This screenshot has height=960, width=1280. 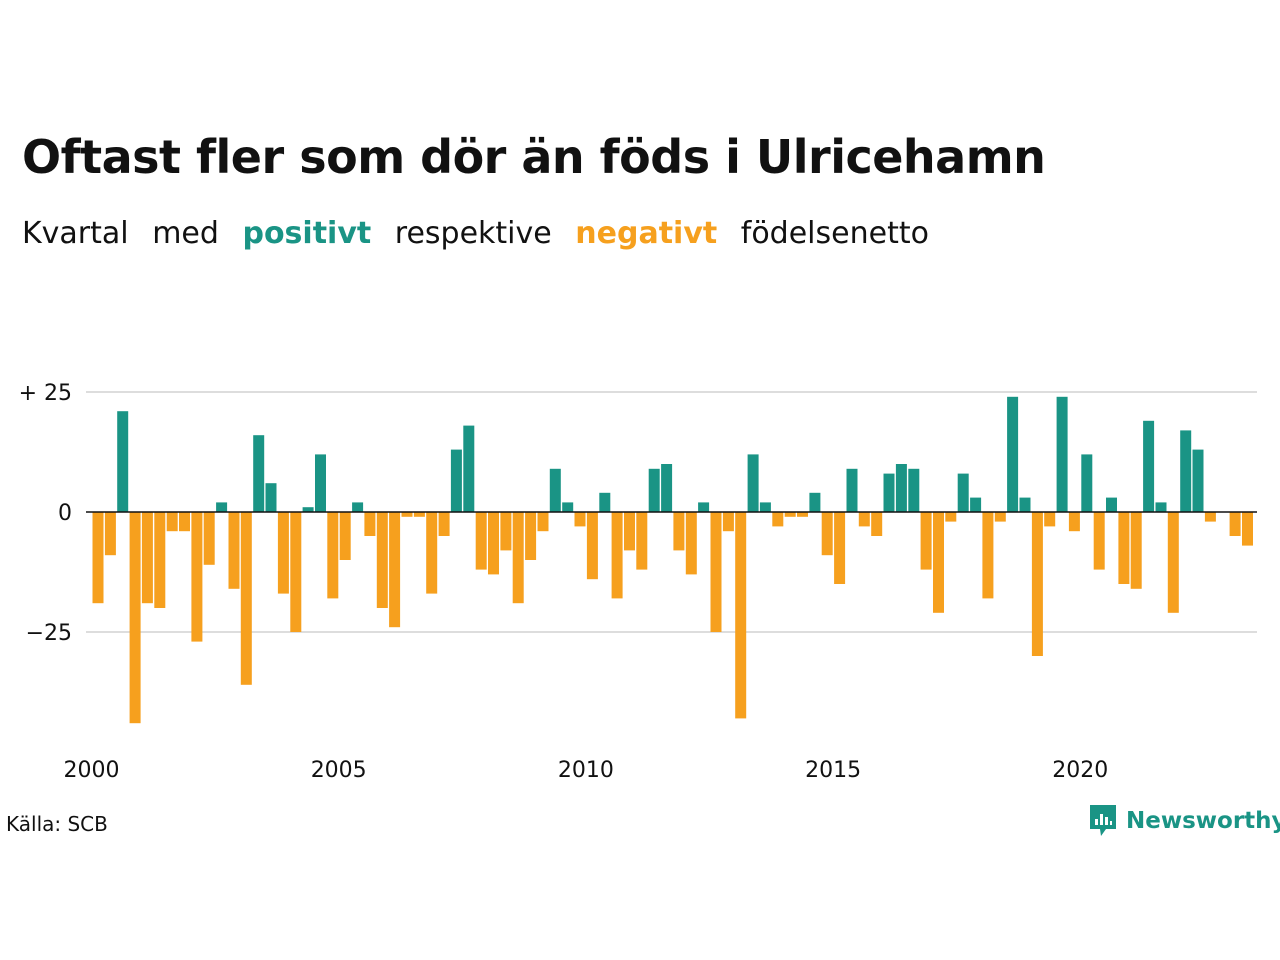 What do you see at coordinates (57, 824) in the screenshot?
I see `source-note: Källa: SCB` at bounding box center [57, 824].